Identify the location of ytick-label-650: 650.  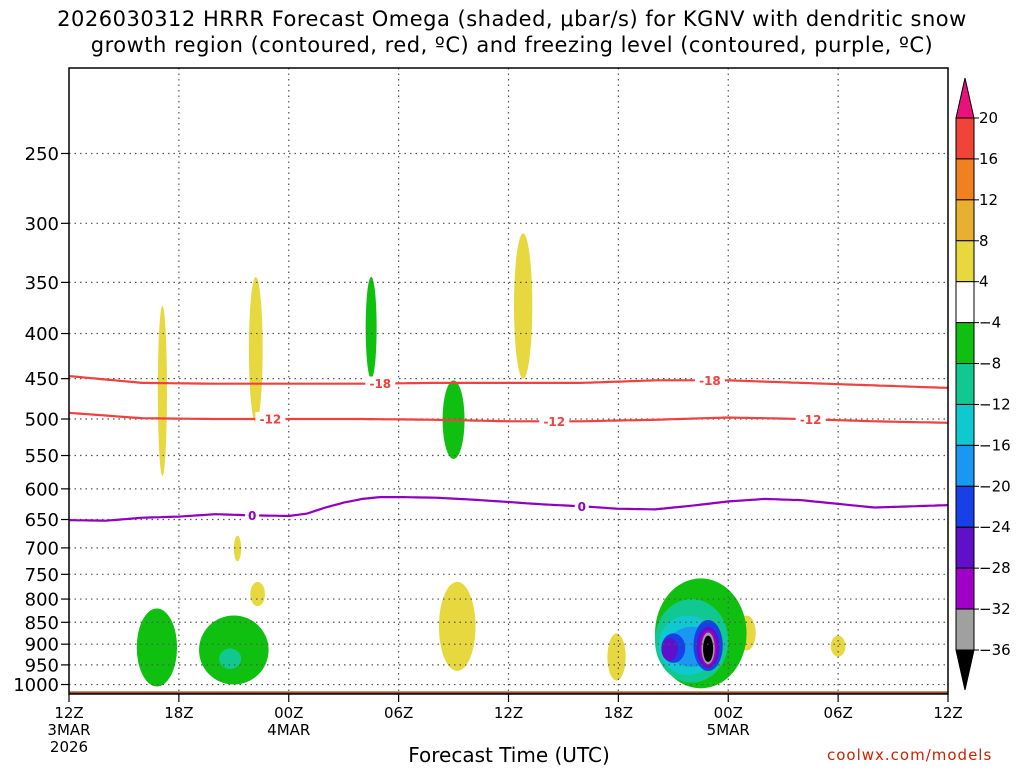
(42, 520).